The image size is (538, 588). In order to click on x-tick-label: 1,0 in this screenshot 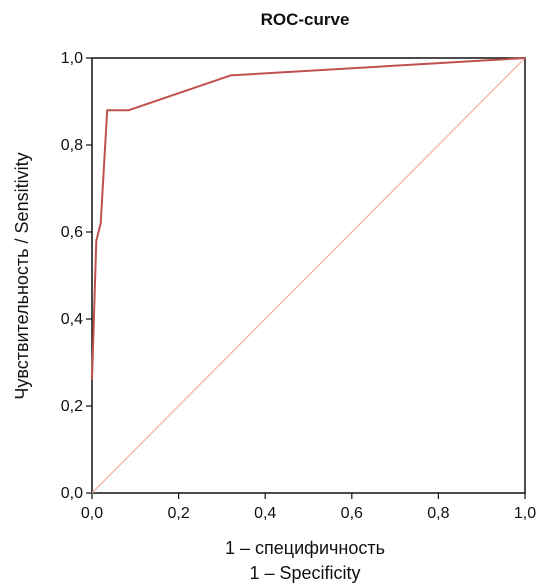, I will do `click(525, 513)`.